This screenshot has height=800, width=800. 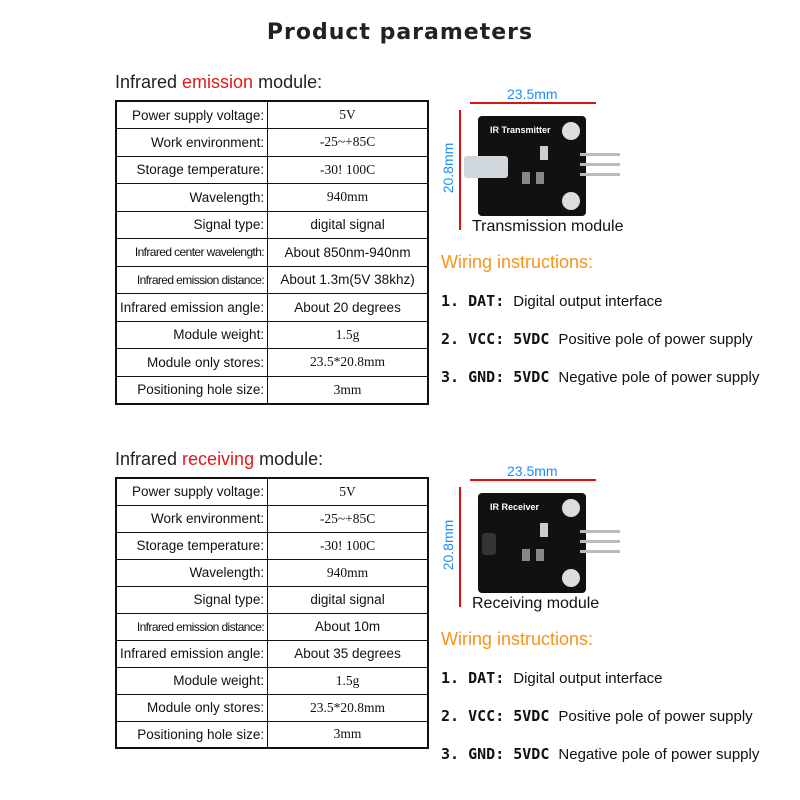 What do you see at coordinates (468, 716) in the screenshot?
I see `pin-name: 2. VCC` at bounding box center [468, 716].